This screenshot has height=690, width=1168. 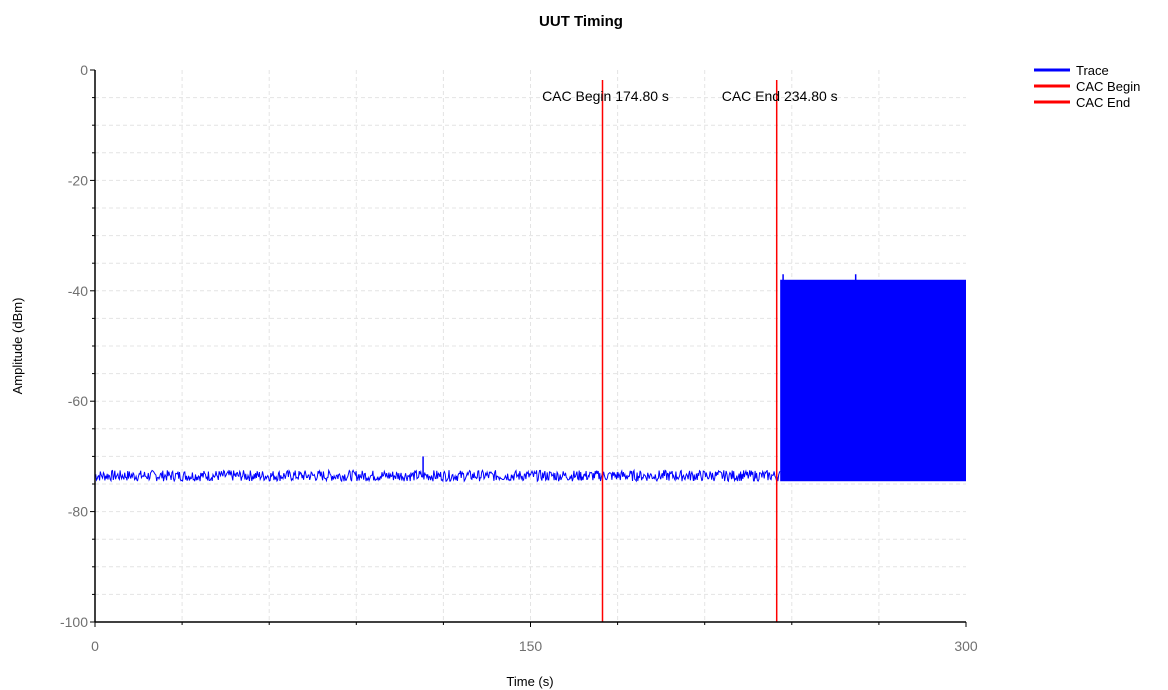 What do you see at coordinates (605, 96) in the screenshot?
I see `cac-begin-annotation: CAC Begin 174.80 s` at bounding box center [605, 96].